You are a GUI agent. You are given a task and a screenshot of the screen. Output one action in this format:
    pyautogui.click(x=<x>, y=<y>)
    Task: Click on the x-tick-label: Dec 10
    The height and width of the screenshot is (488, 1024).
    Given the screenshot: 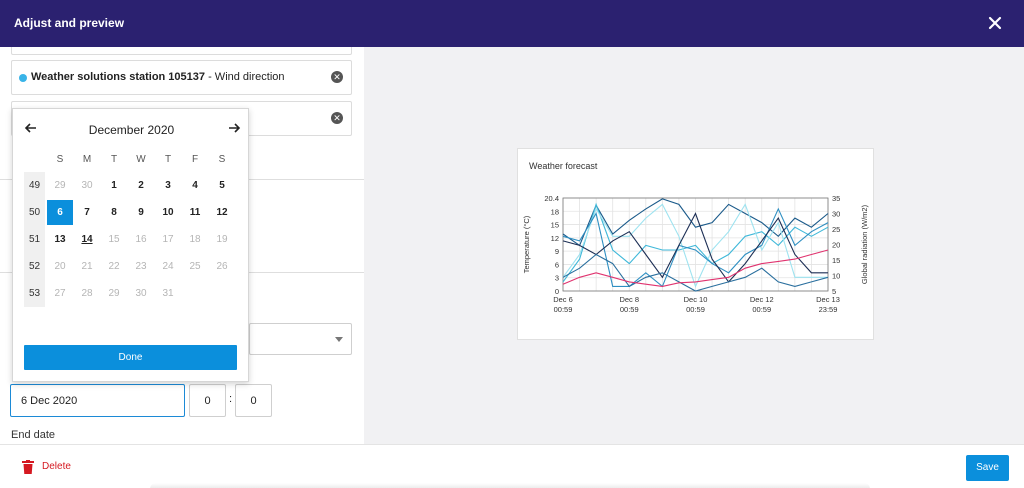 What is the action you would take?
    pyautogui.click(x=696, y=299)
    